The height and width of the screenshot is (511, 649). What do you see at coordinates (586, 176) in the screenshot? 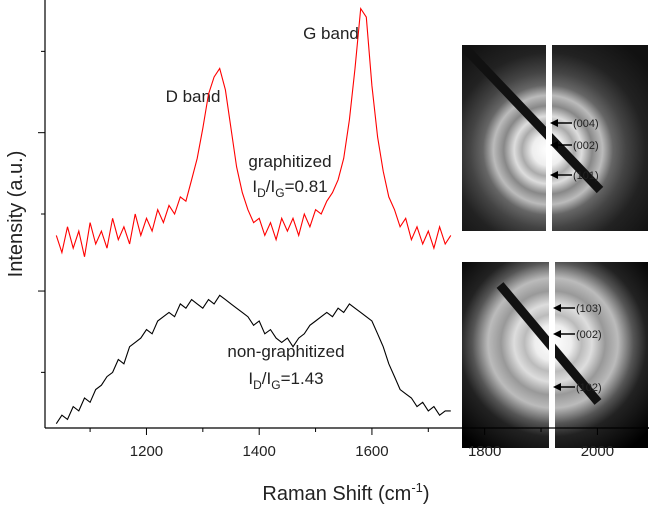
I see `inset-label: (101)` at bounding box center [586, 176].